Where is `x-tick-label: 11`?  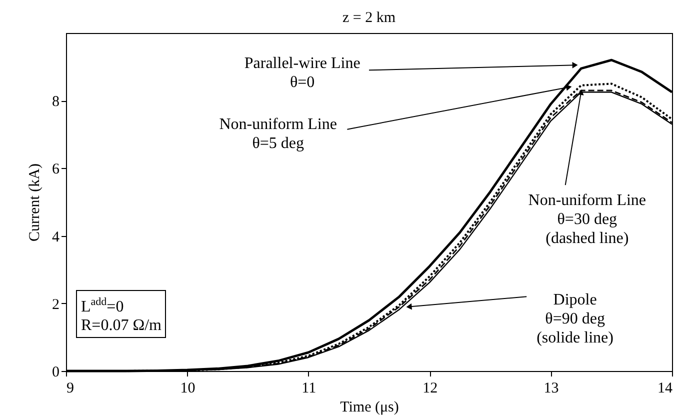 x-tick-label: 11 is located at coordinates (309, 388).